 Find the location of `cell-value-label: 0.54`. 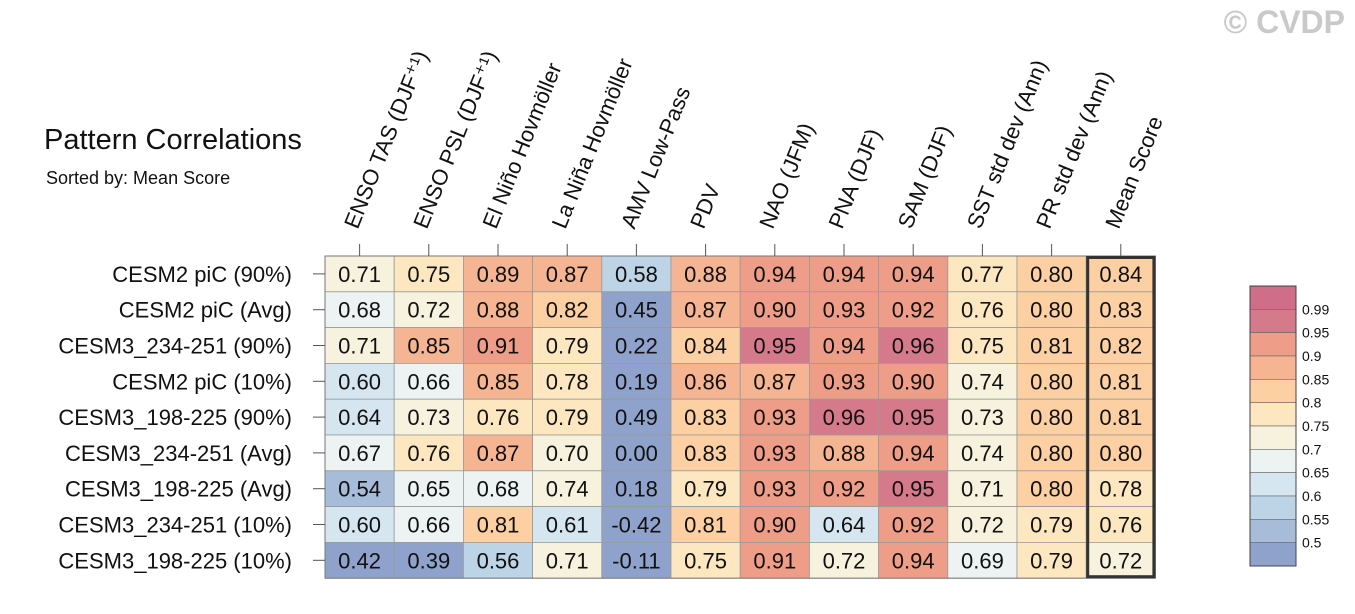

cell-value-label: 0.54 is located at coordinates (359, 489).